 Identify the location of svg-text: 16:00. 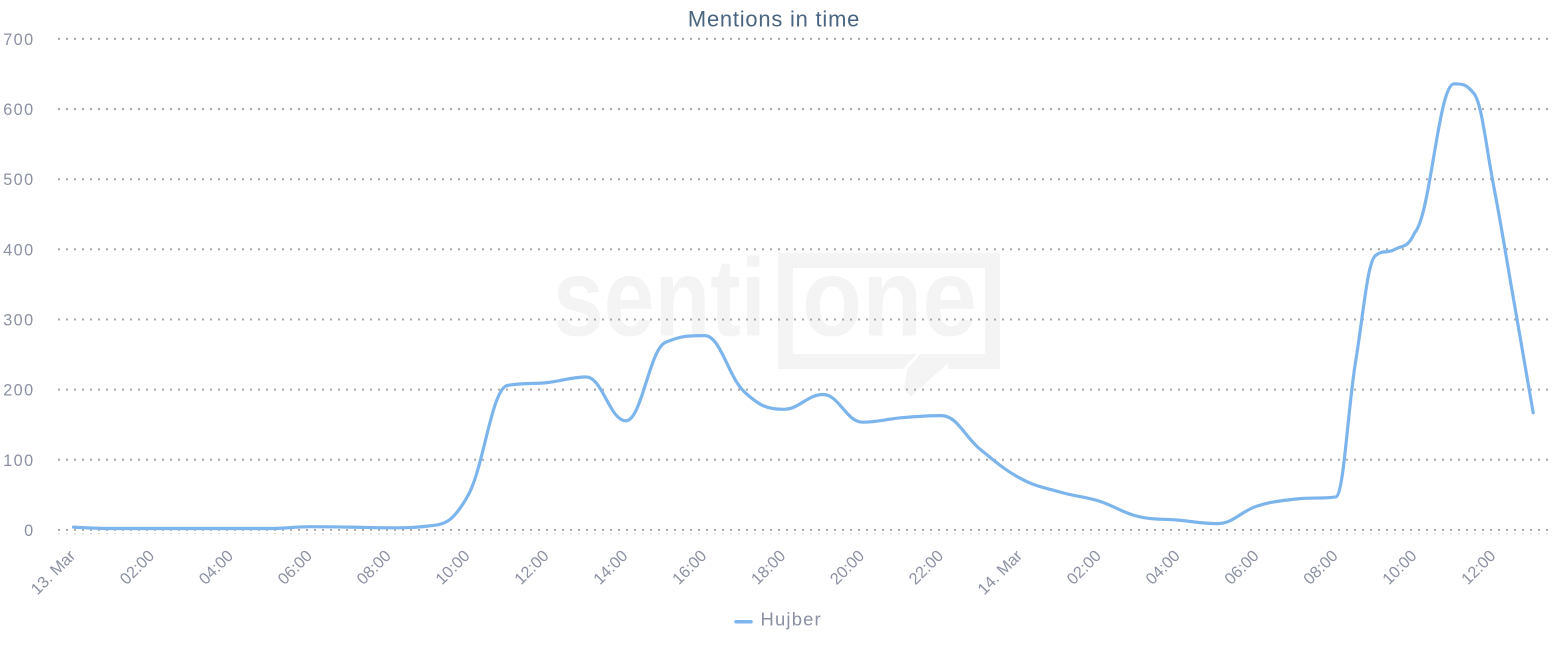
(689, 567).